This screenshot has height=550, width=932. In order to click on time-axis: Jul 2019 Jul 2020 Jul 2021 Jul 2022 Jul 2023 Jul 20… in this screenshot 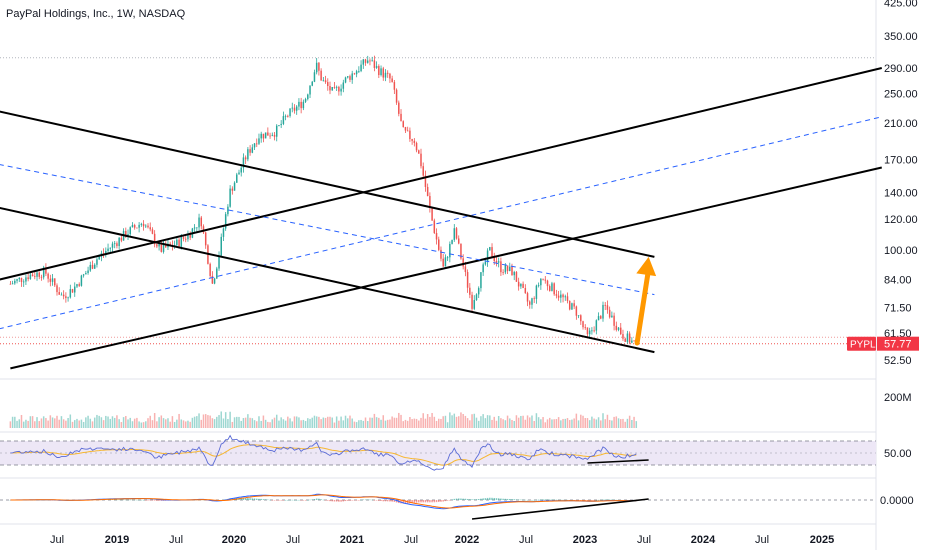, I will do `click(442, 540)`.